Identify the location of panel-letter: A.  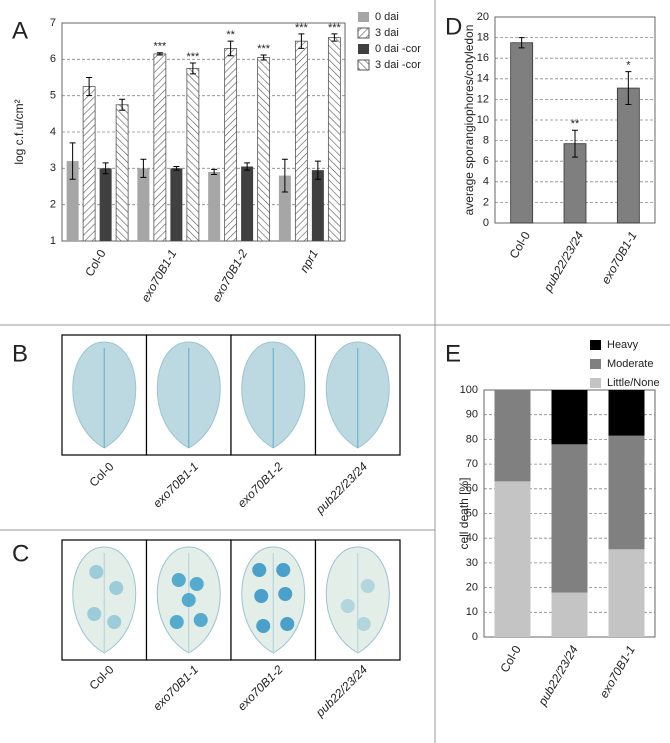
(20, 30).